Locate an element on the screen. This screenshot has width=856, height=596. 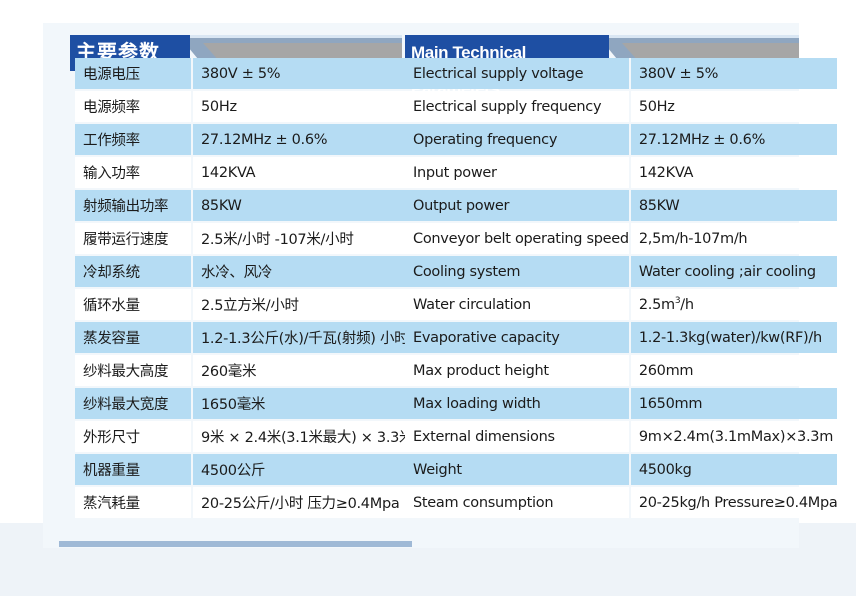
cn-table-row: 外形尺寸 9米 × 2.4米(3.1米最大) × 3.3米 is located at coordinates (244, 436).